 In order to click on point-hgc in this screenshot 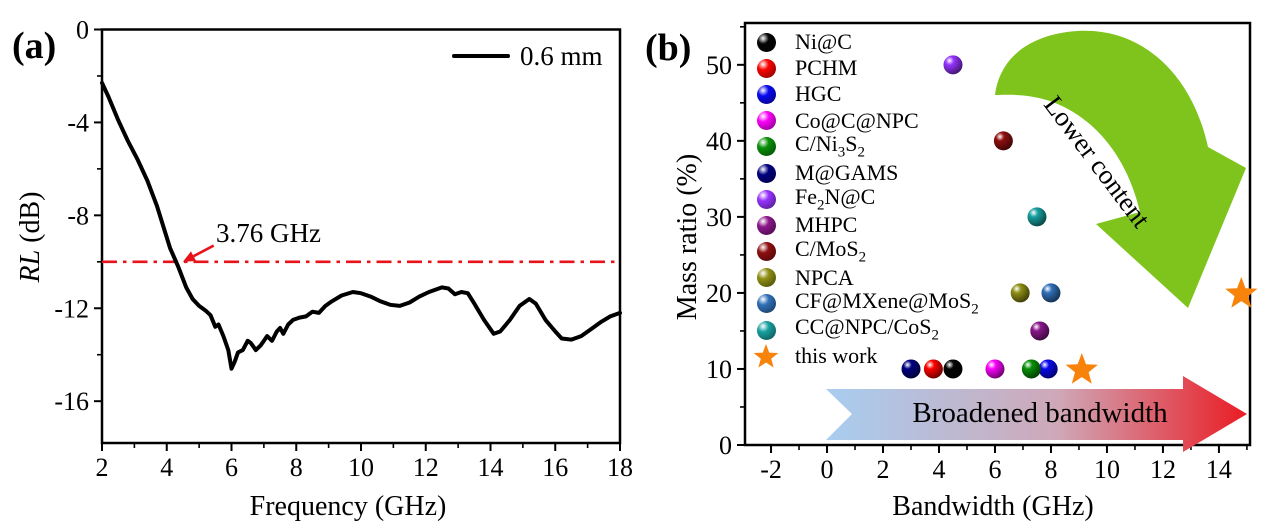, I will do `click(1048, 369)`.